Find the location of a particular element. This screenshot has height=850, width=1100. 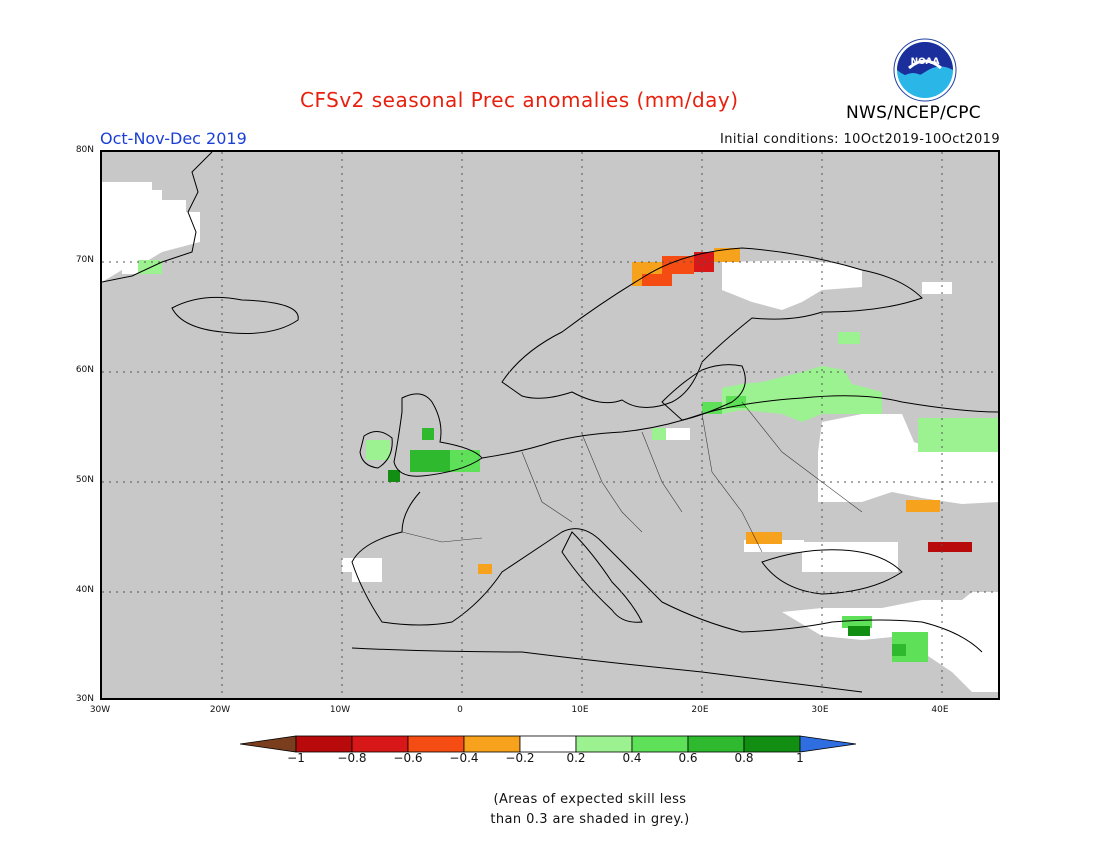

legend-label: 0.2 is located at coordinates (576, 758).